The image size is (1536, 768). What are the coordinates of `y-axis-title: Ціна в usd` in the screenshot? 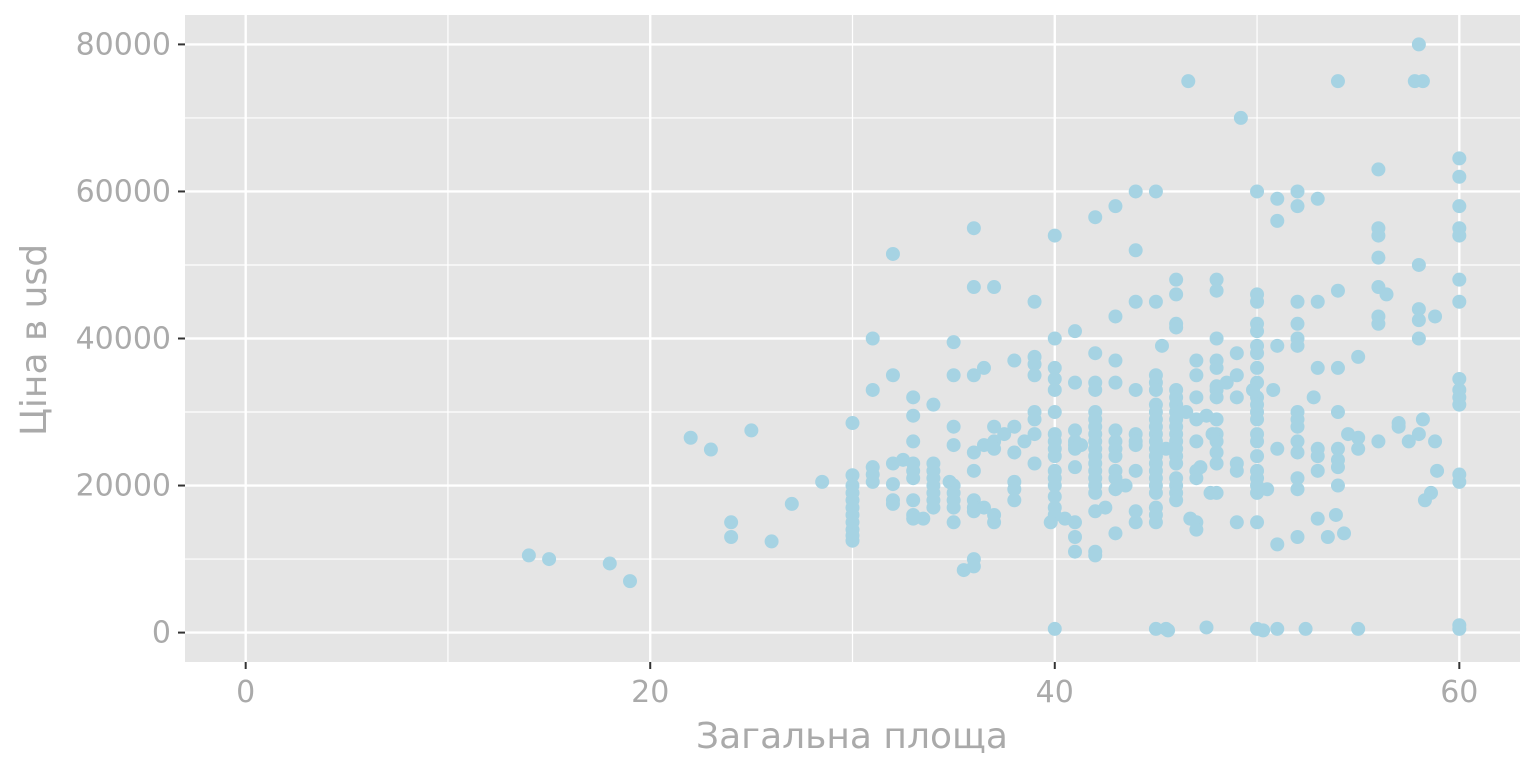 It's located at (34, 340).